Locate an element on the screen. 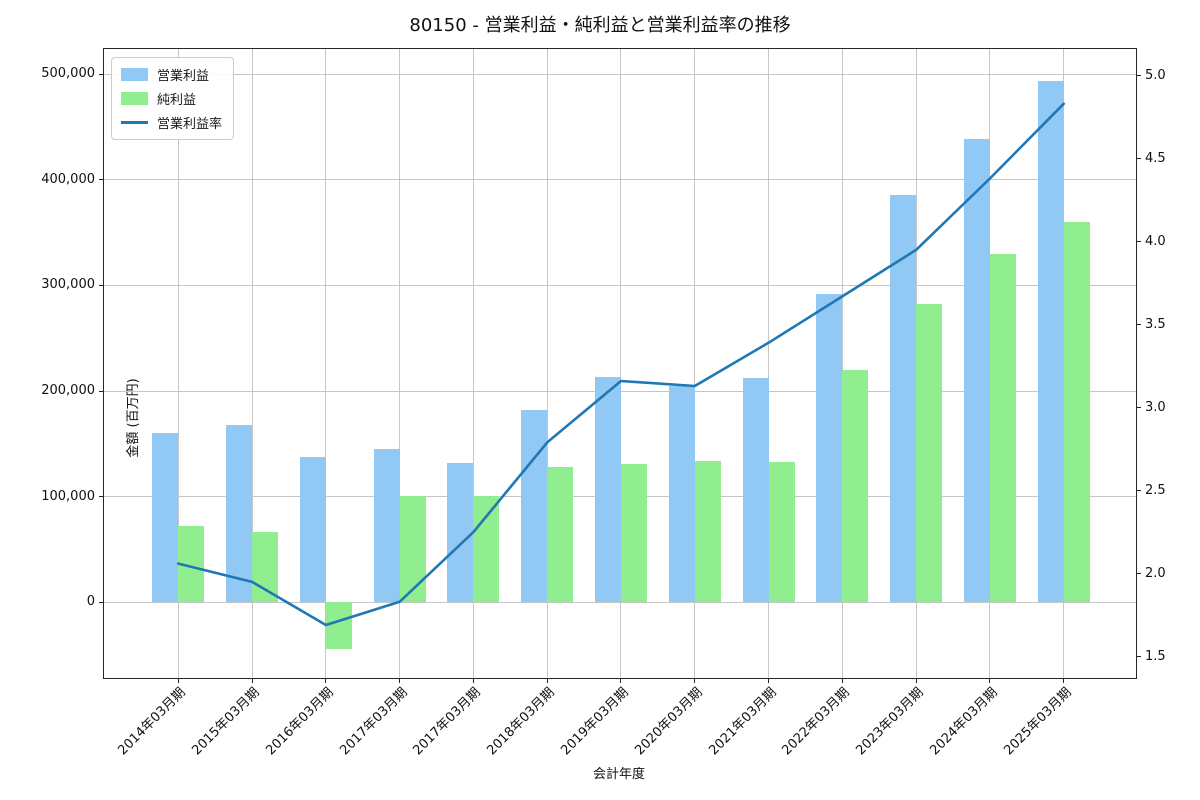 This screenshot has width=1200, height=800. y-tick-label-right: 3.0 is located at coordinates (1155, 407).